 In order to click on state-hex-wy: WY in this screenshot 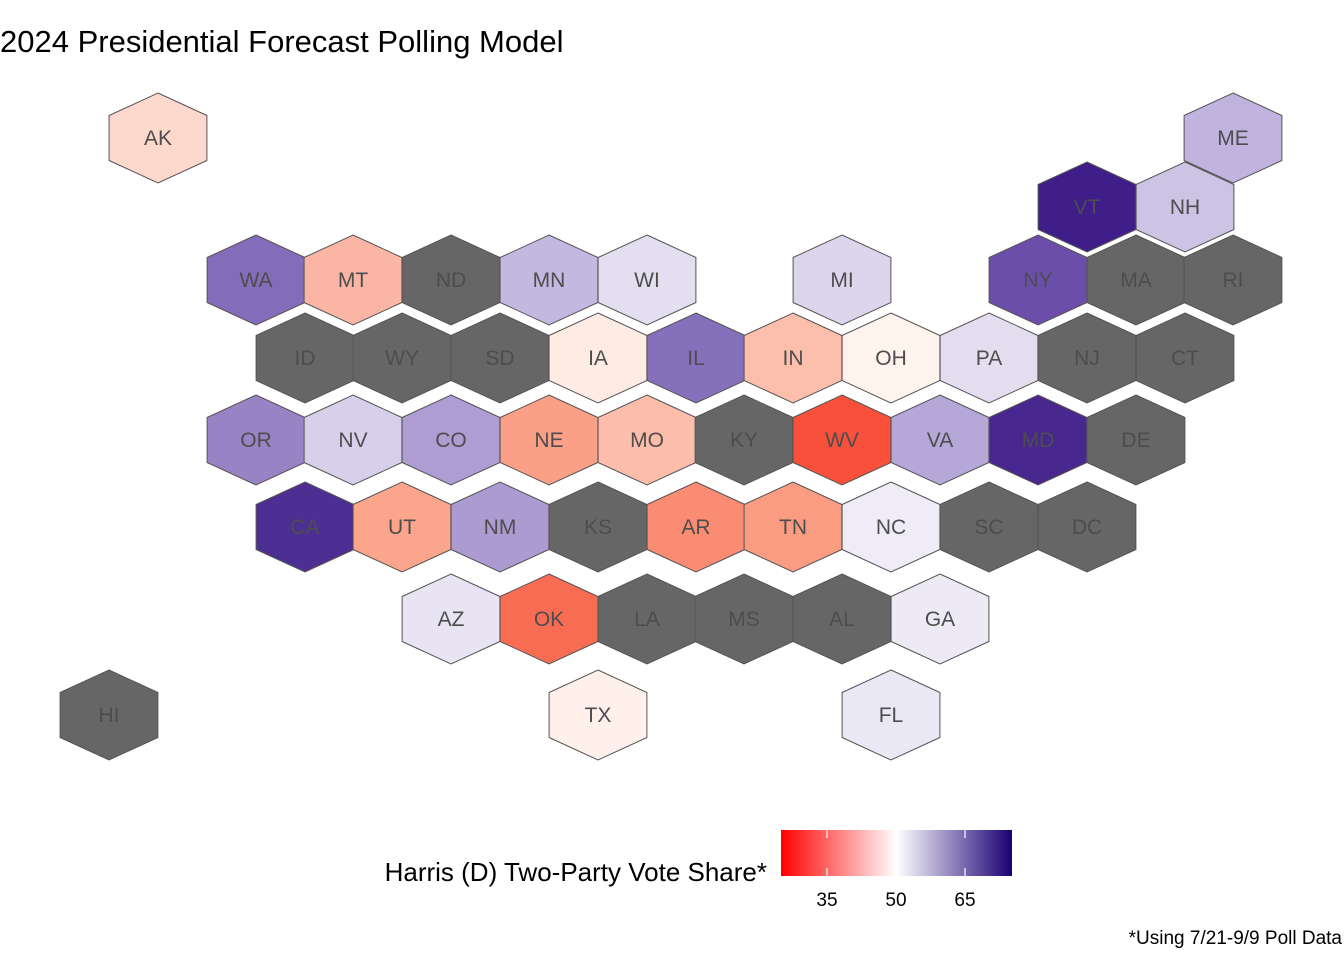, I will do `click(402, 358)`.